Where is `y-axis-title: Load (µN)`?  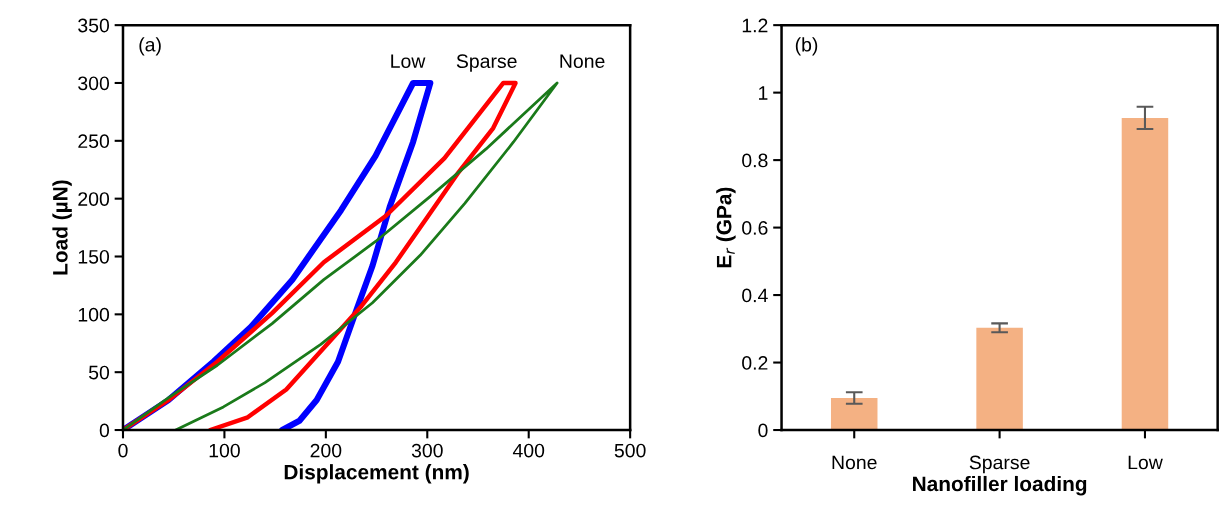 y-axis-title: Load (µN) is located at coordinates (62, 227).